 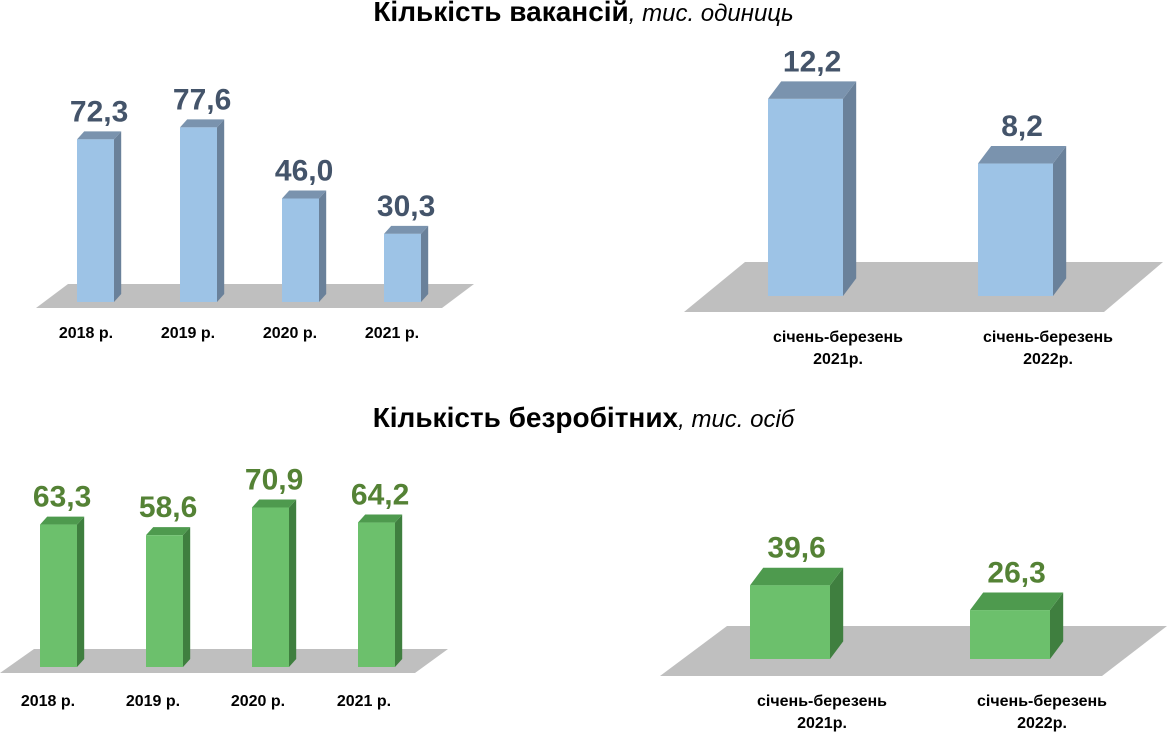 I want to click on unemployed-title-unit: , тис. осіб, so click(x=736, y=419).